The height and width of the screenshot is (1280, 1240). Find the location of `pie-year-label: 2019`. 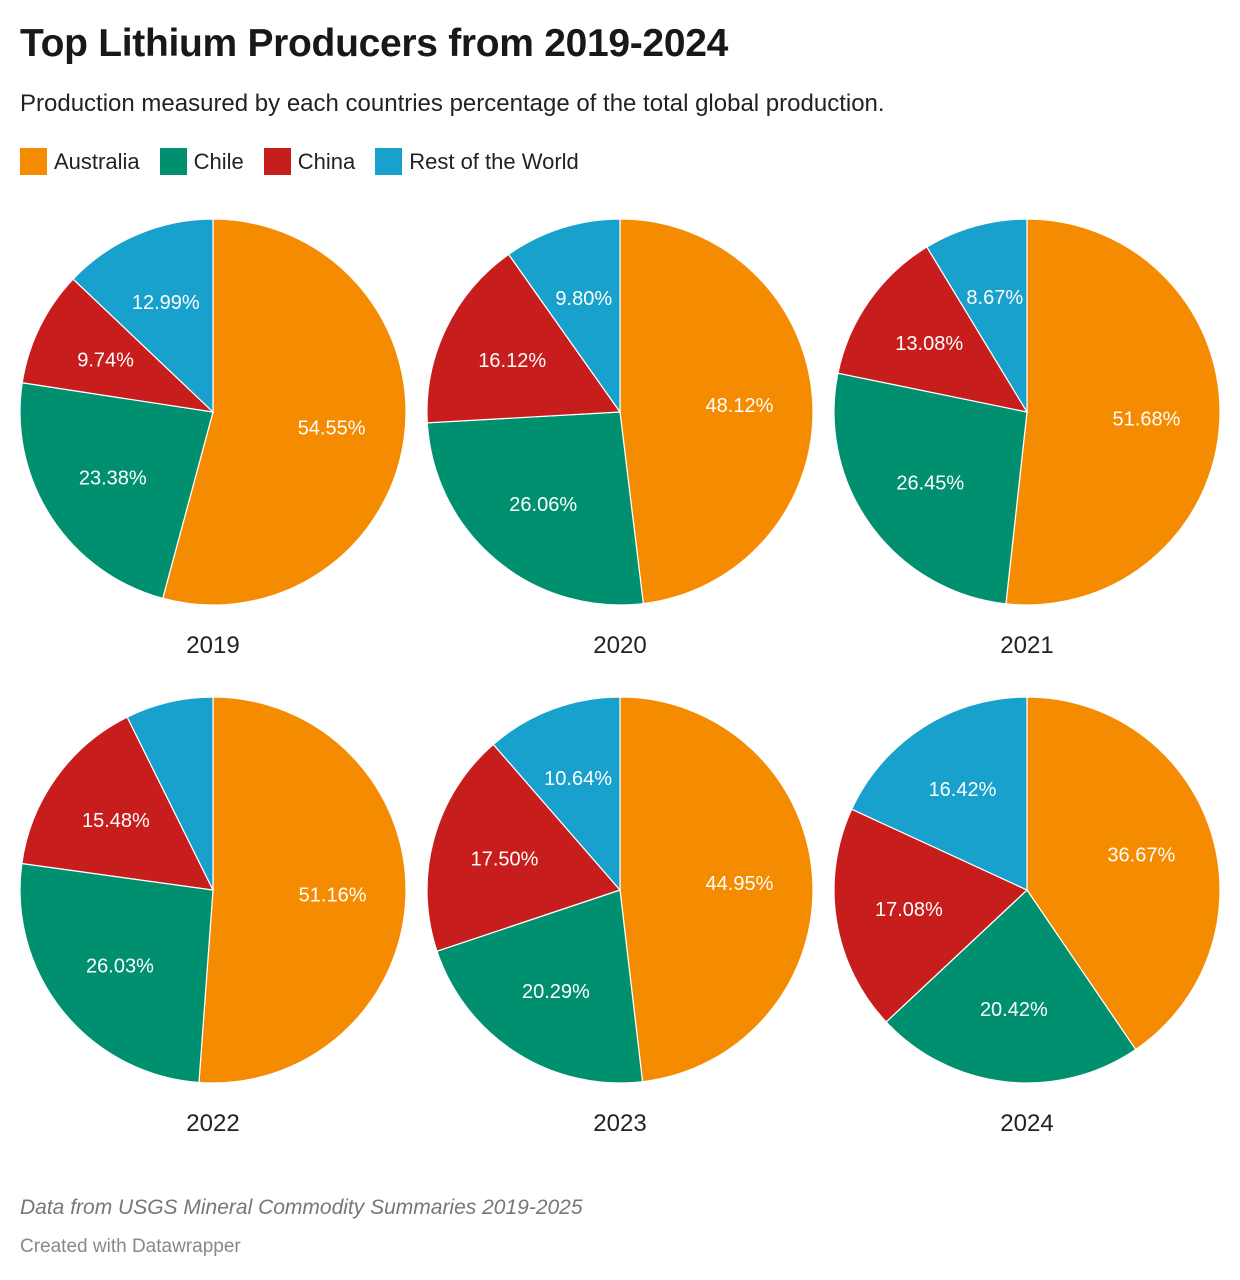

pie-year-label: 2019 is located at coordinates (213, 645).